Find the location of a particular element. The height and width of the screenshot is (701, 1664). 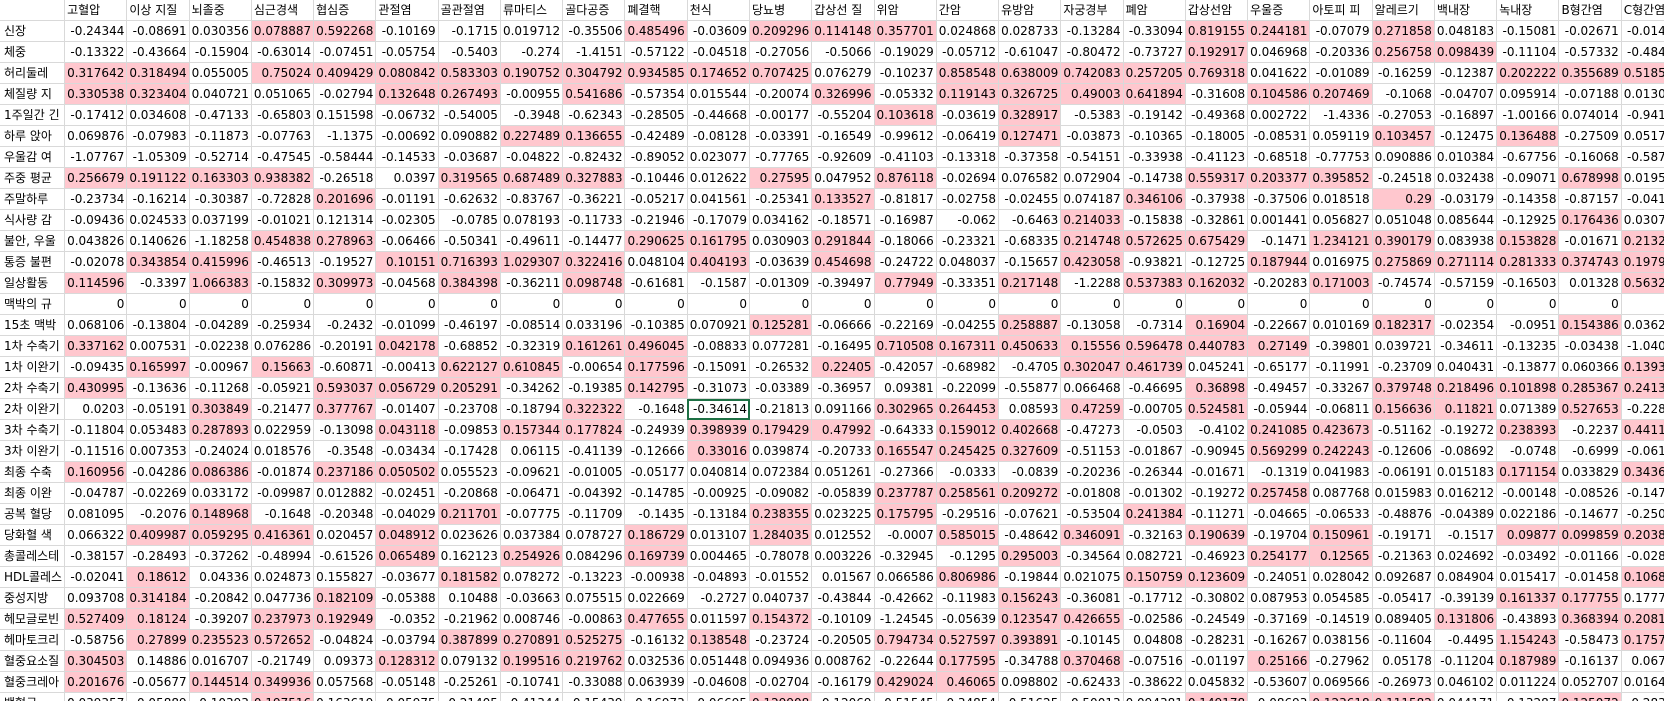

data-cell: 0.559317 is located at coordinates (1217, 178).